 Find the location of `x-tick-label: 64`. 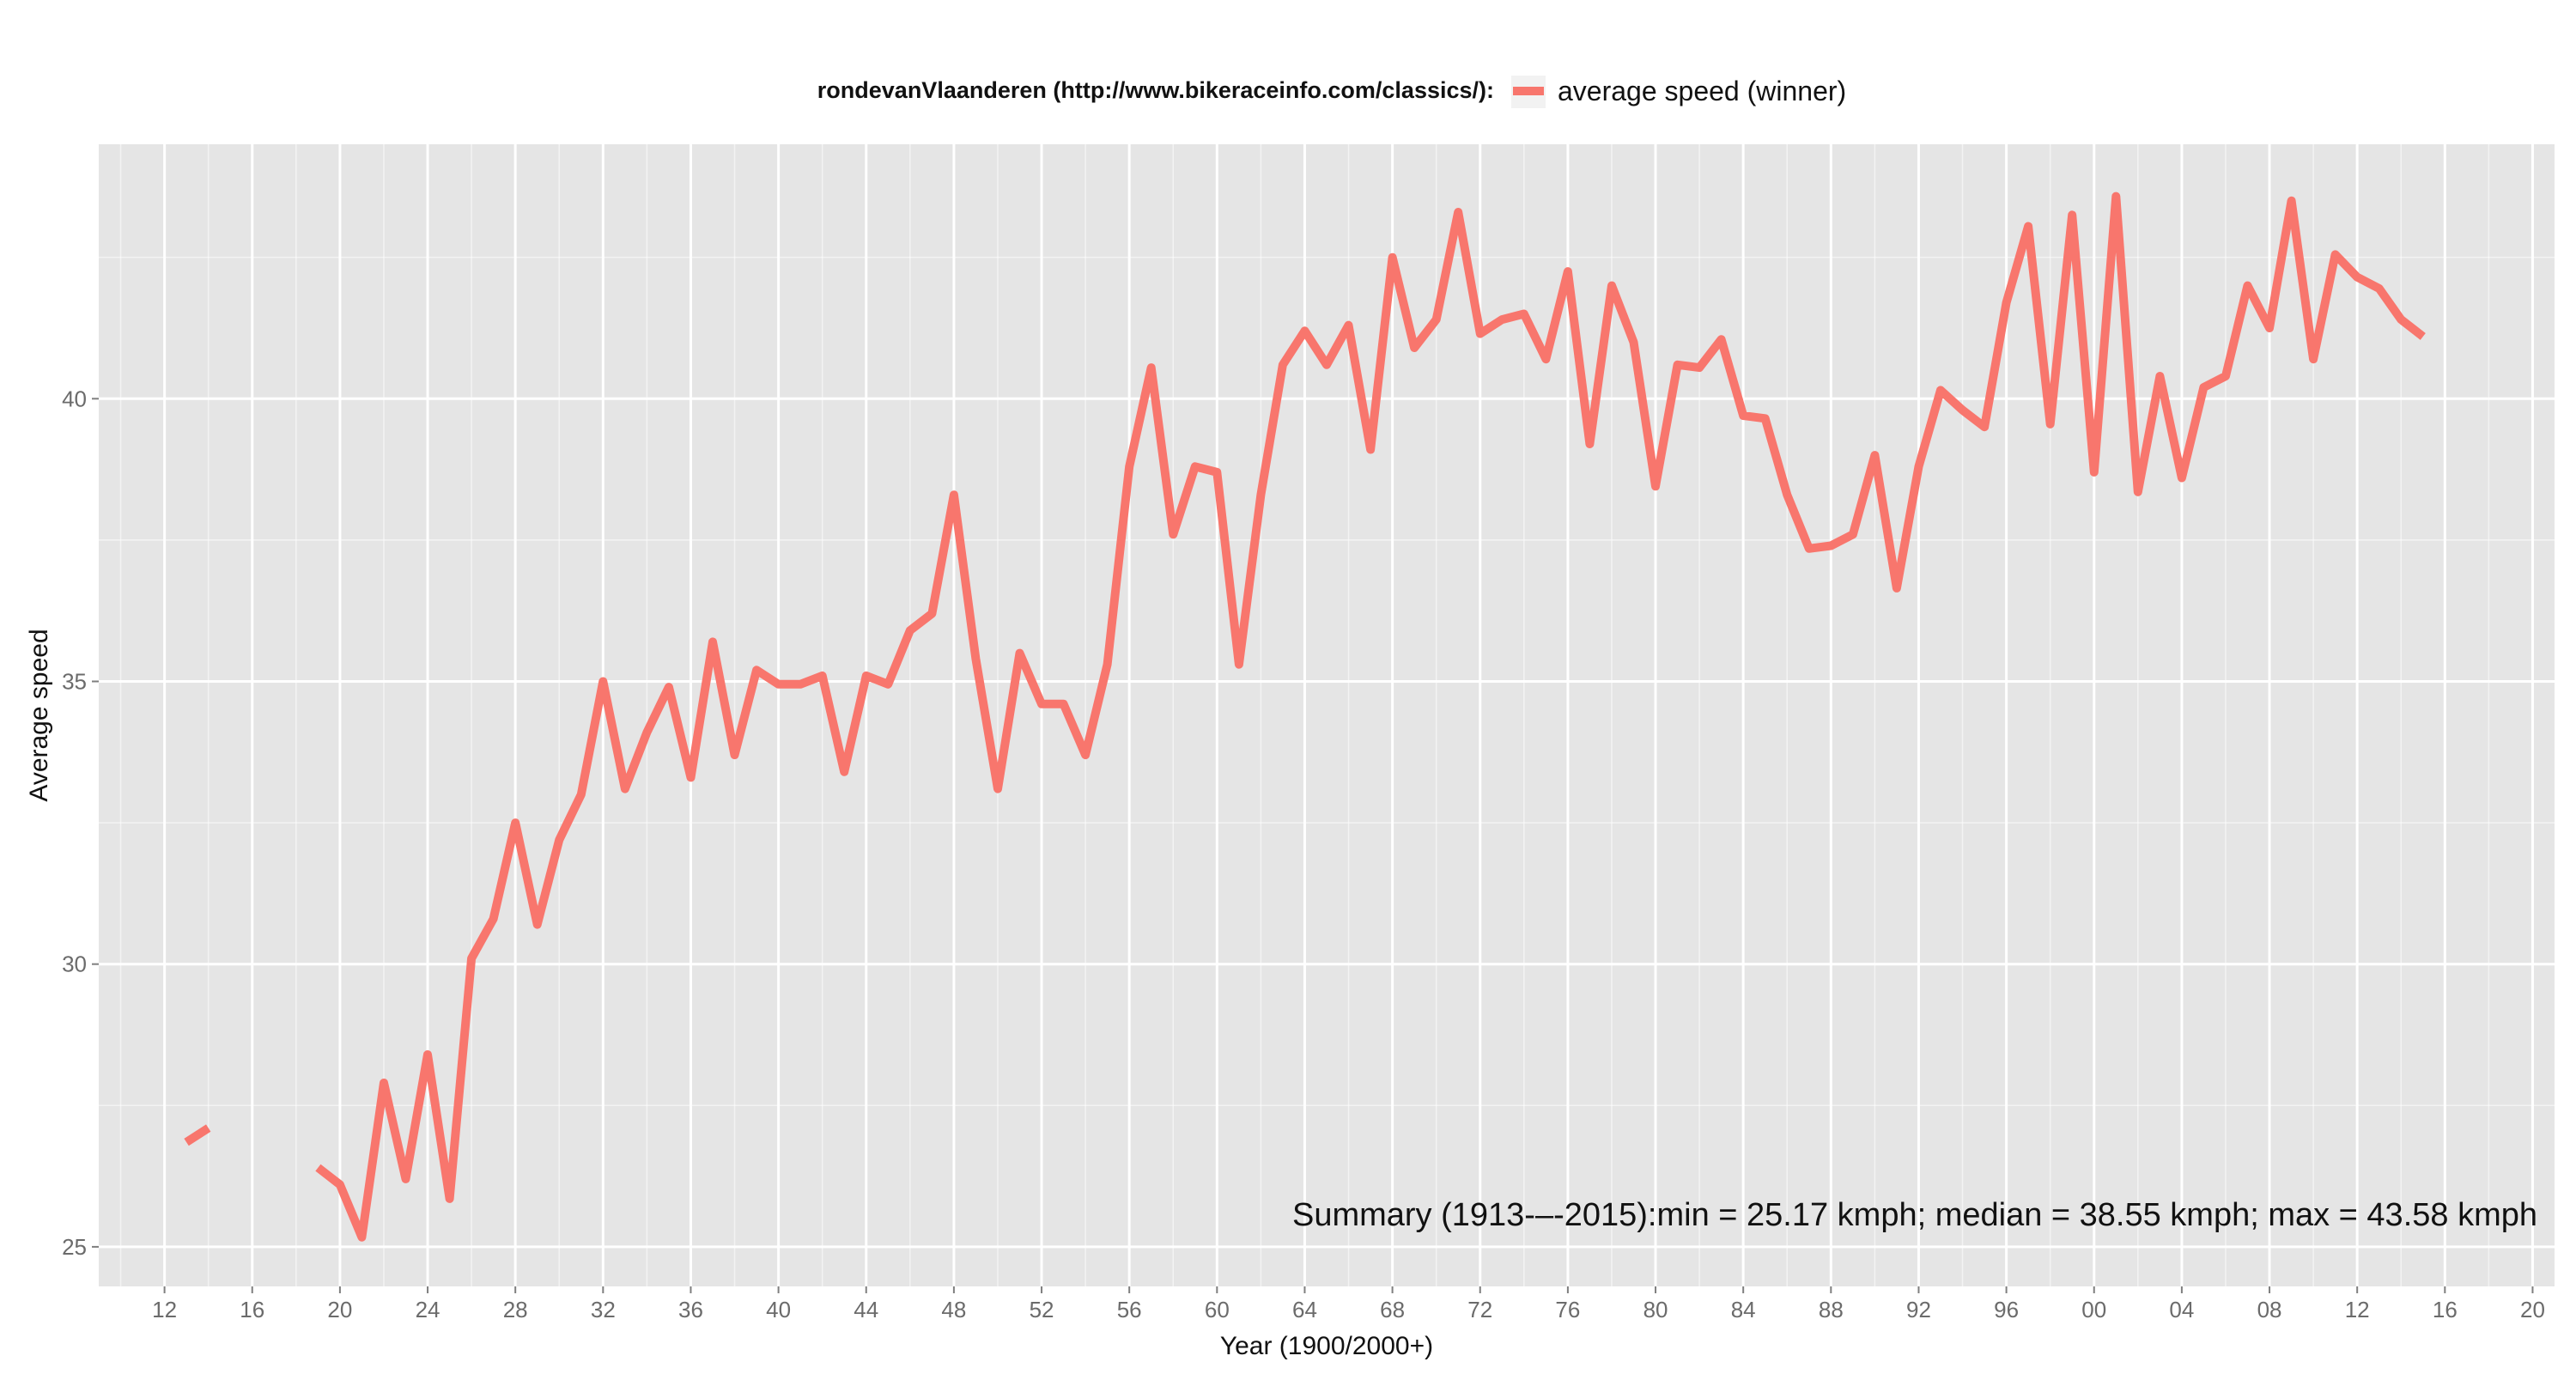

x-tick-label: 64 is located at coordinates (1305, 1309).